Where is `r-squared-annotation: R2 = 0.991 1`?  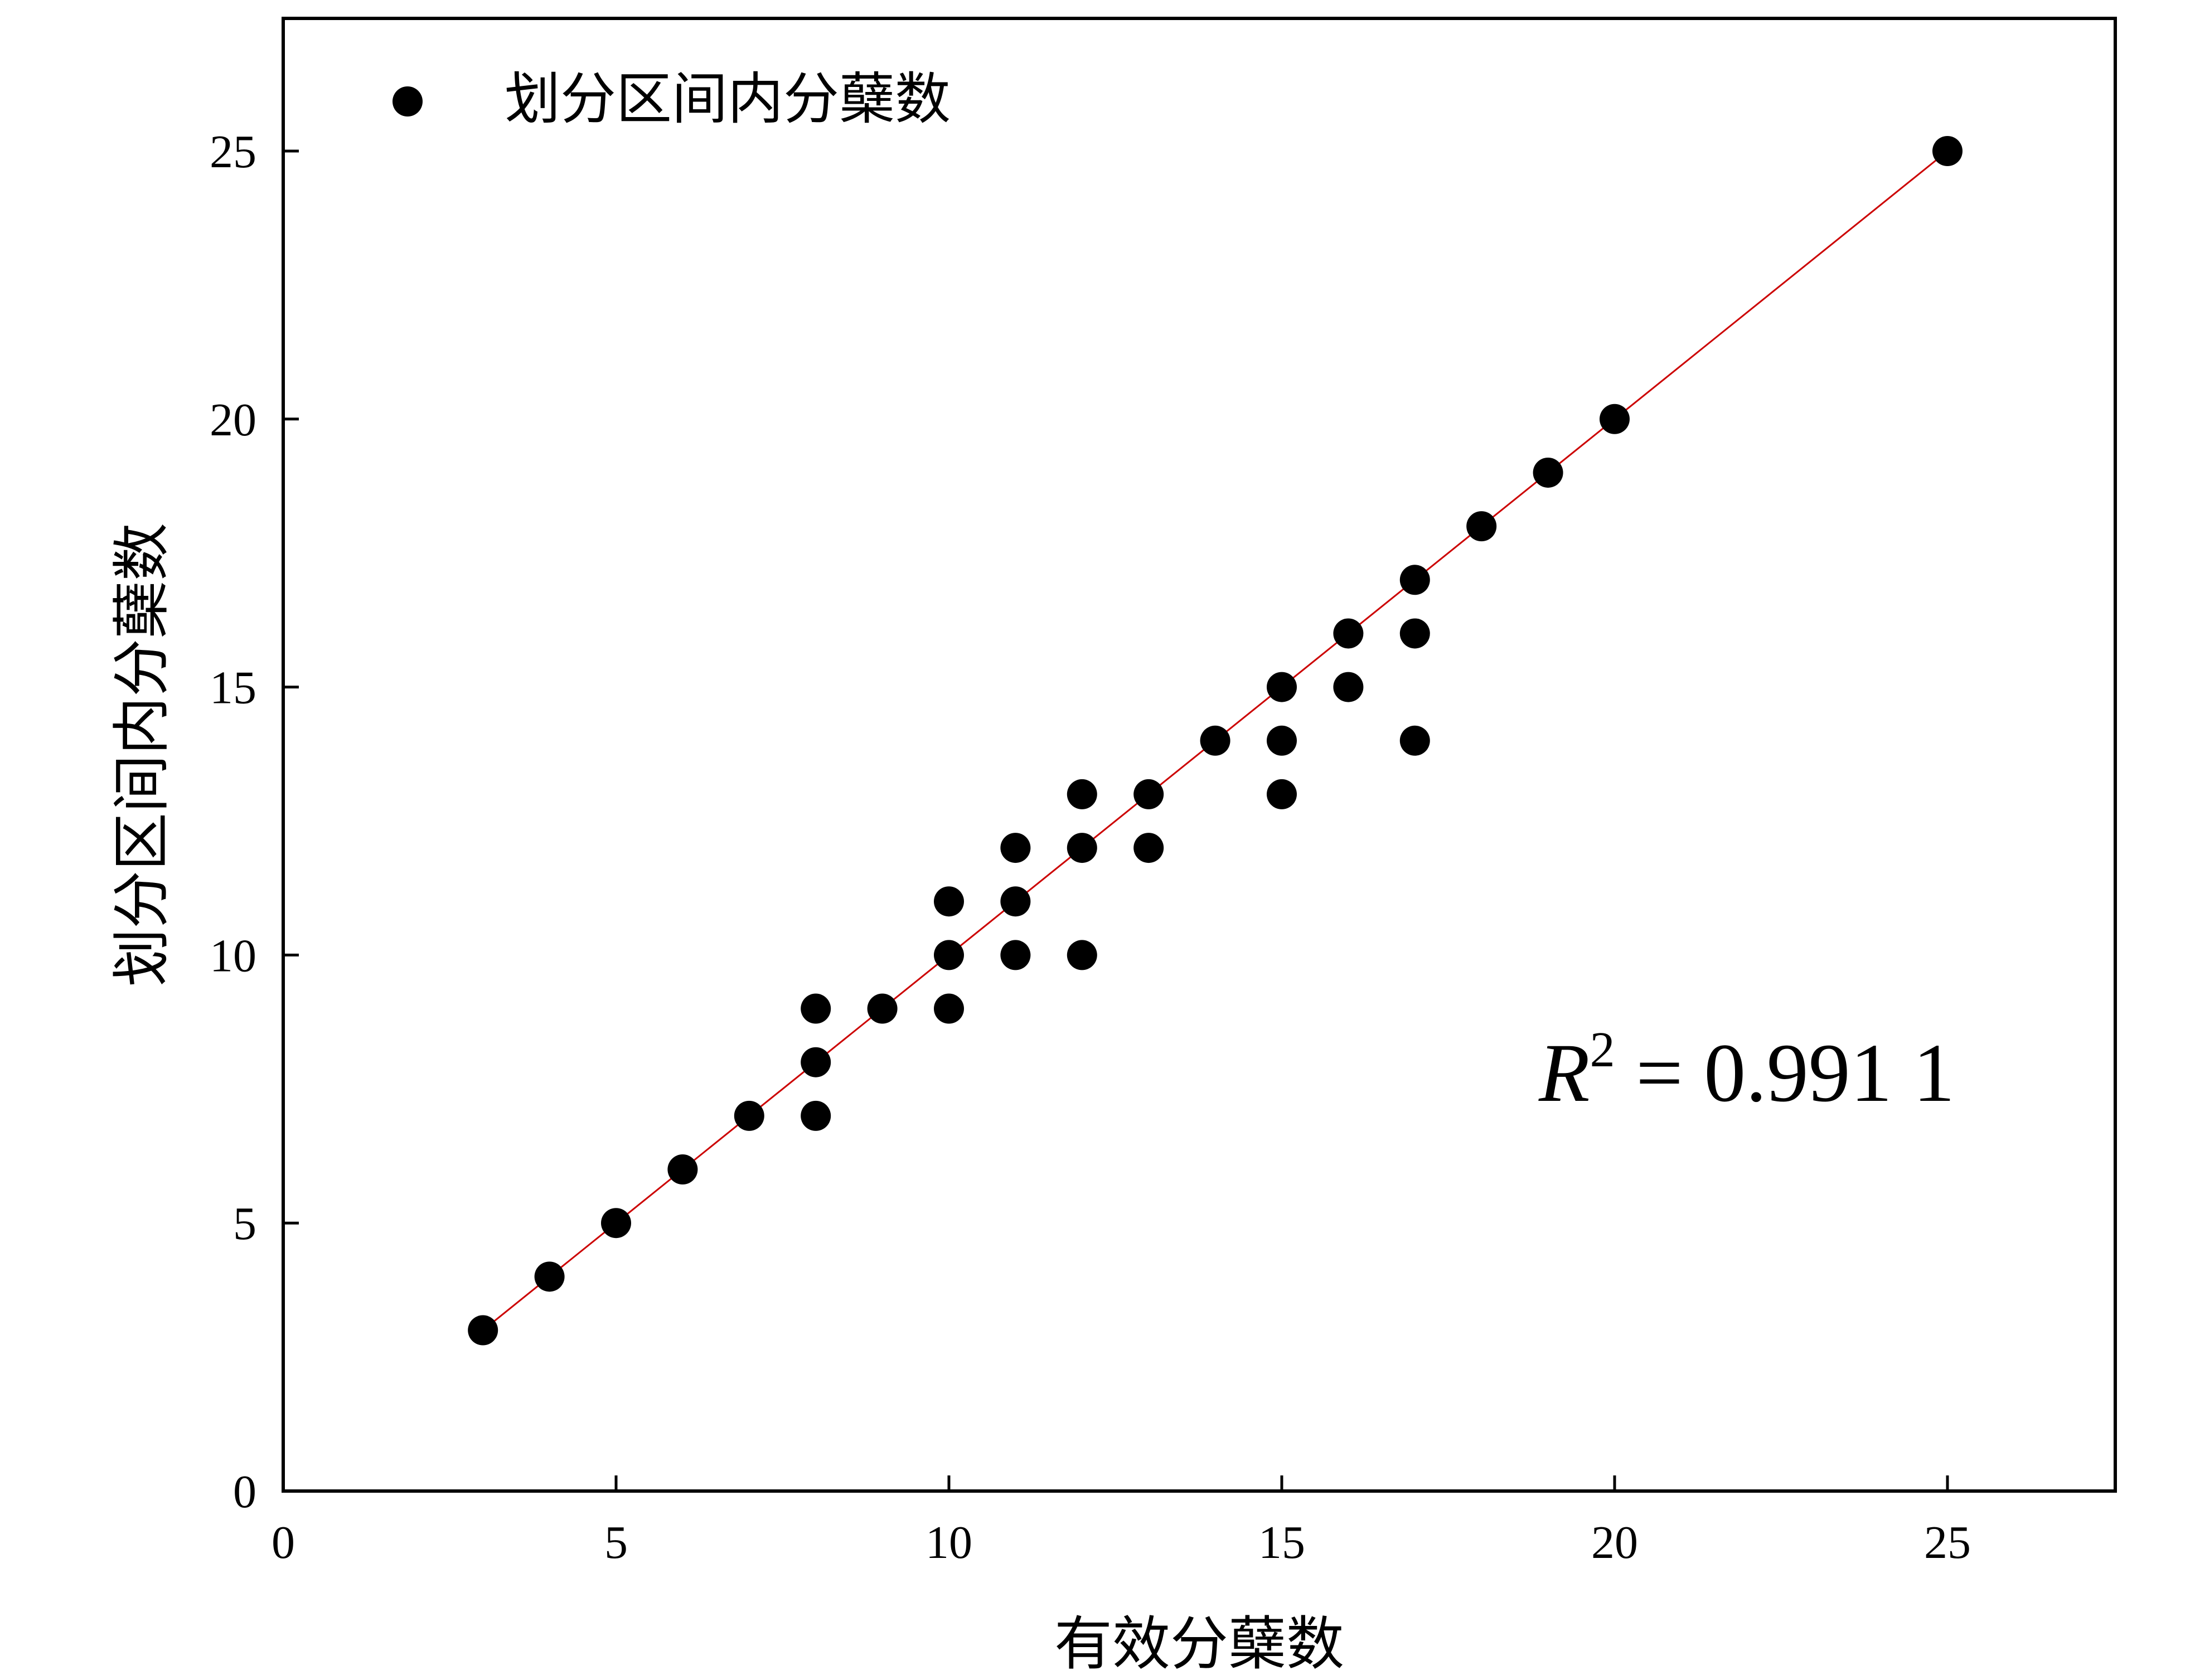 r-squared-annotation: R2 = 0.991 1 is located at coordinates (1746, 1070).